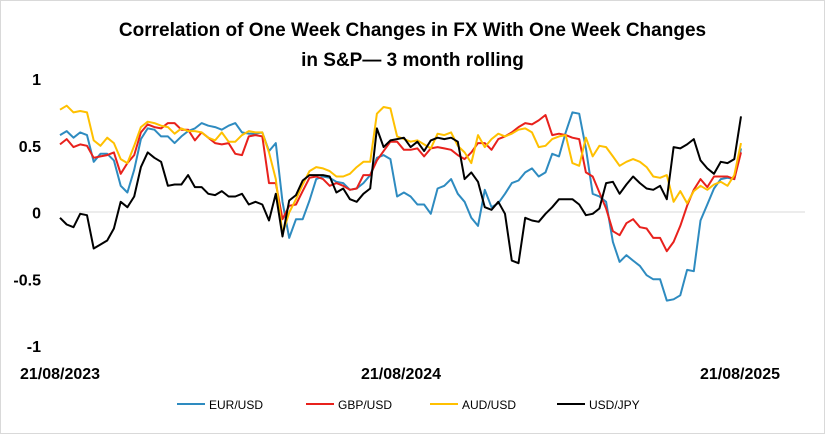 The height and width of the screenshot is (434, 825). What do you see at coordinates (365, 405) in the screenshot?
I see `legend-label: GBP/USD` at bounding box center [365, 405].